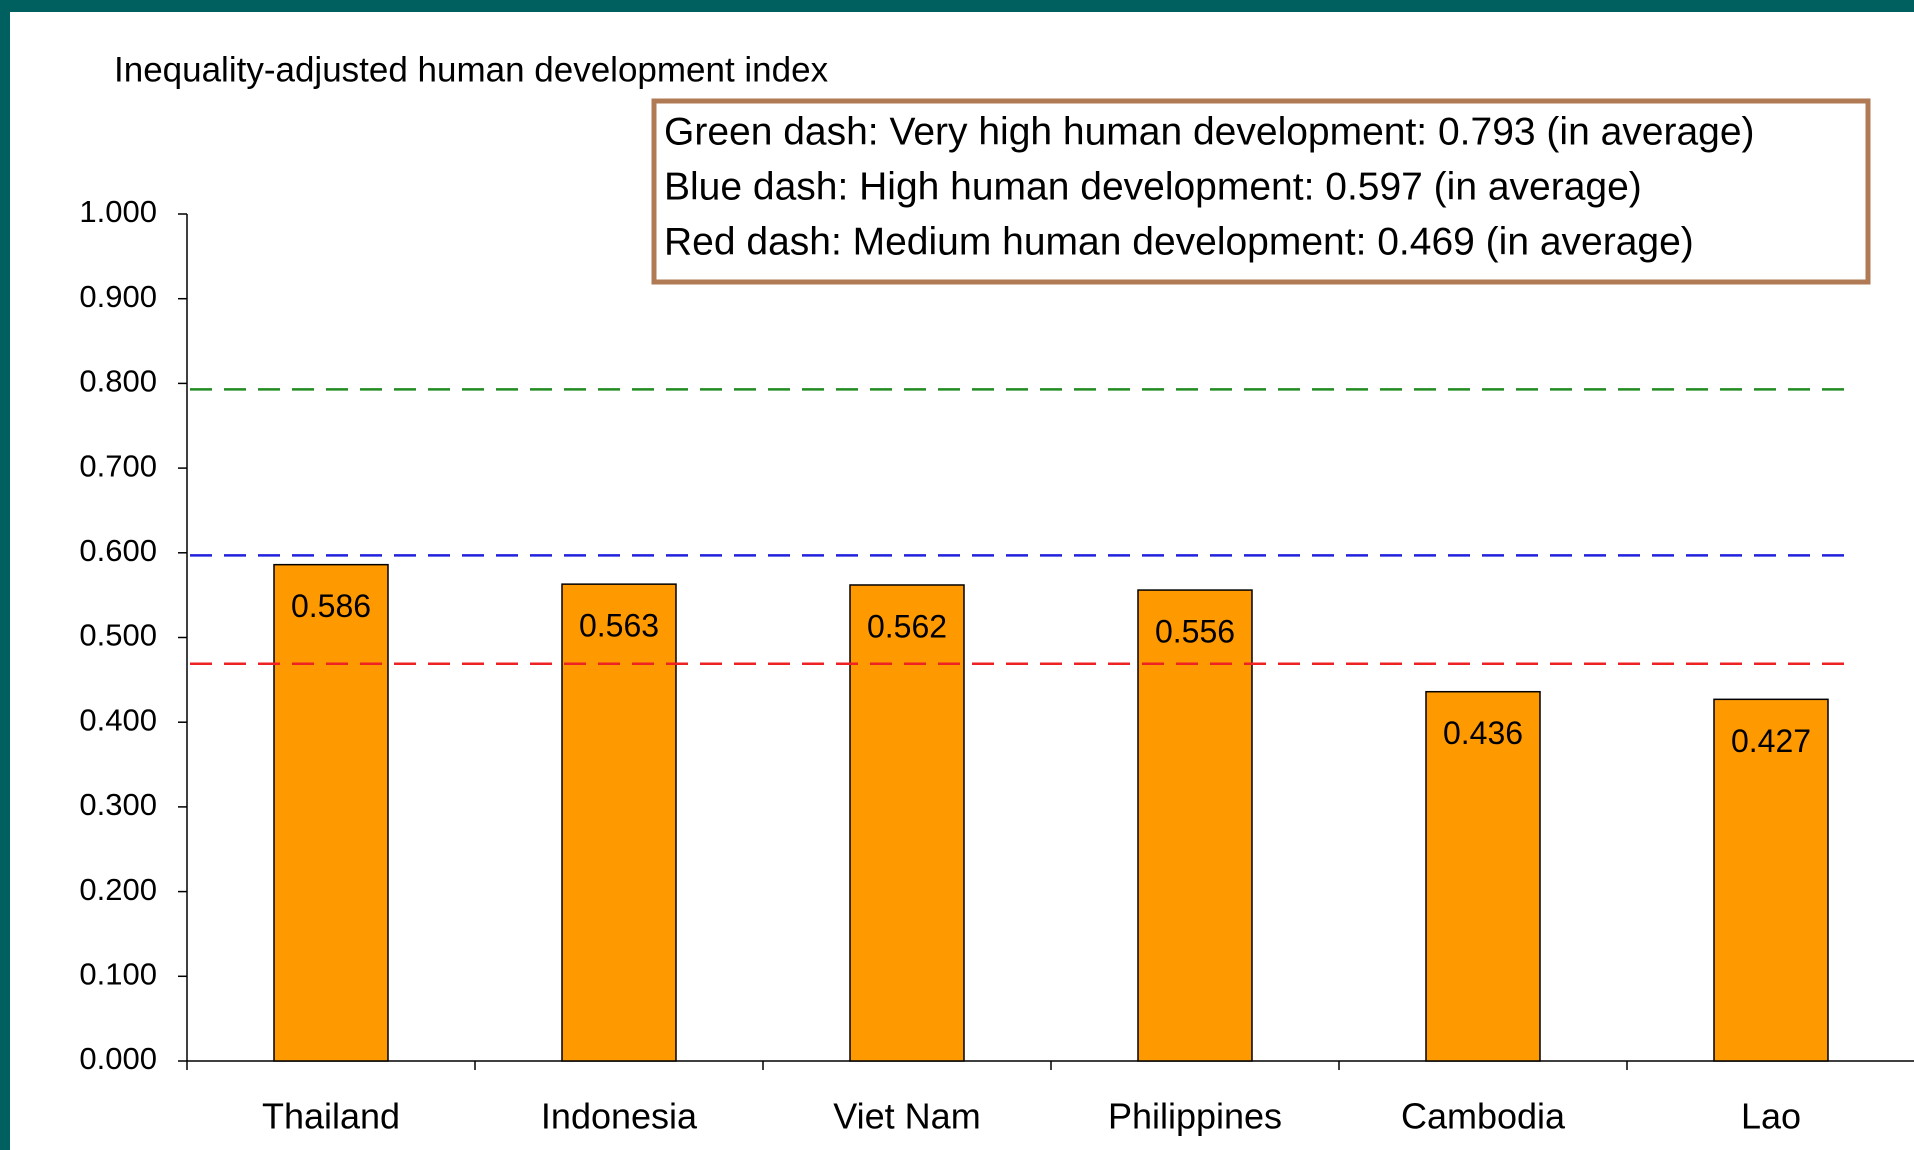  What do you see at coordinates (118, 635) in the screenshot?
I see `y-tick-label: 0.500` at bounding box center [118, 635].